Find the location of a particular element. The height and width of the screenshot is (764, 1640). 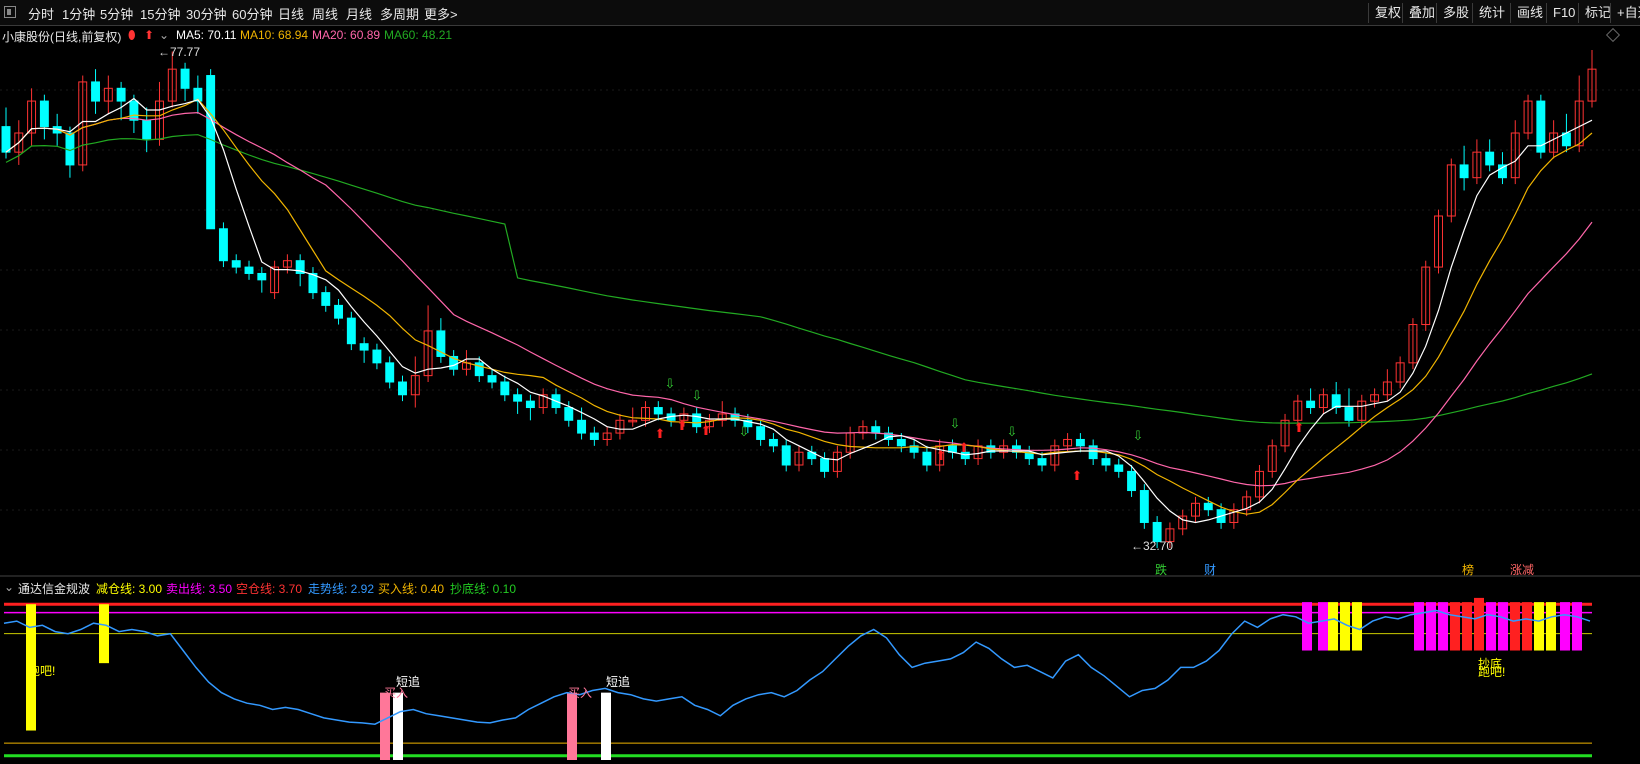

low-price-label: ←32.70 is located at coordinates (1152, 546).